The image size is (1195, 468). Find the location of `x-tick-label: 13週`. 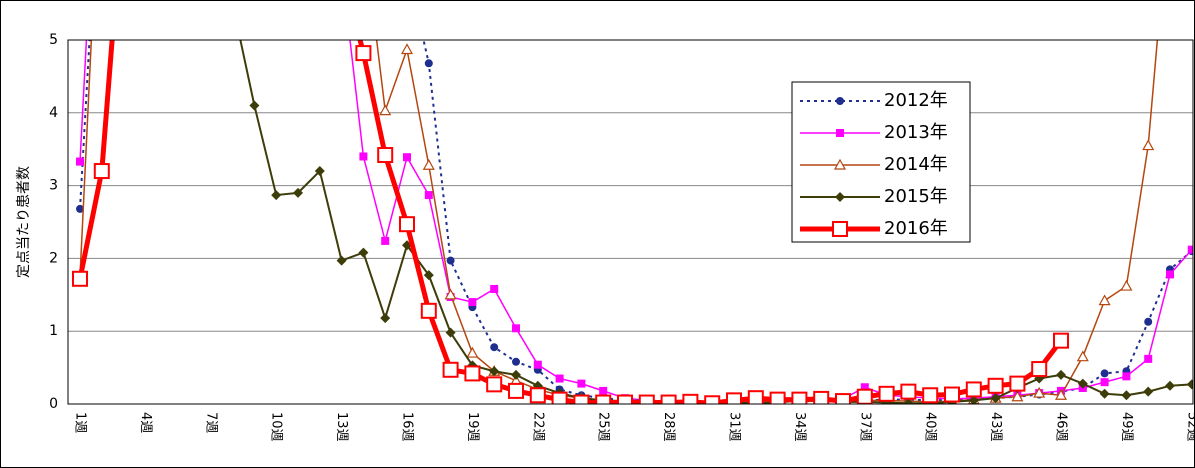

x-tick-label: 13週 is located at coordinates (341, 427).